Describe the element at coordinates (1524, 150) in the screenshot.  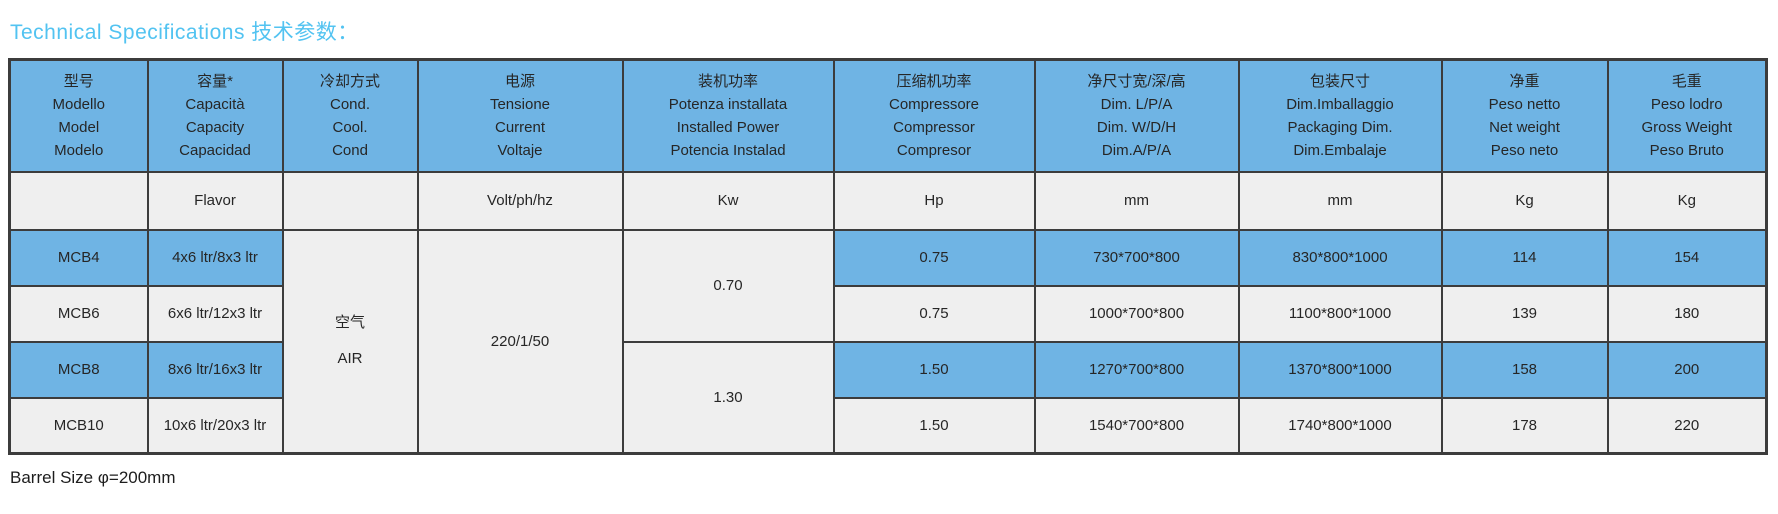
I see `header-line: Peso neto` at that location.